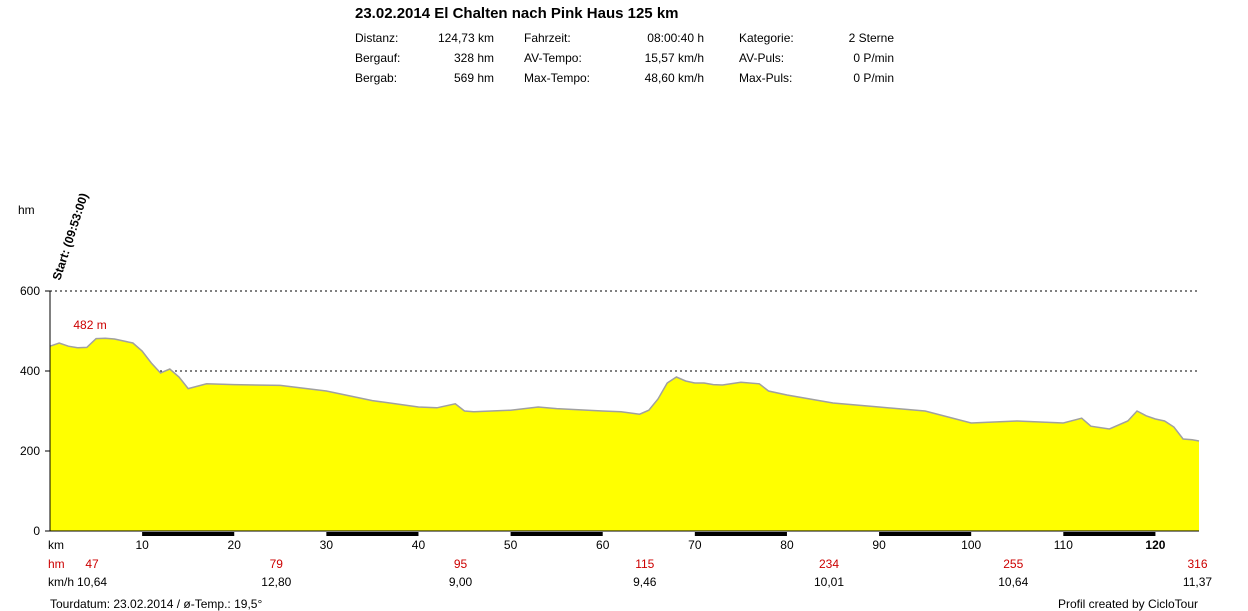 This screenshot has height=611, width=1248. I want to click on x-tick-label-40: 40, so click(419, 545).